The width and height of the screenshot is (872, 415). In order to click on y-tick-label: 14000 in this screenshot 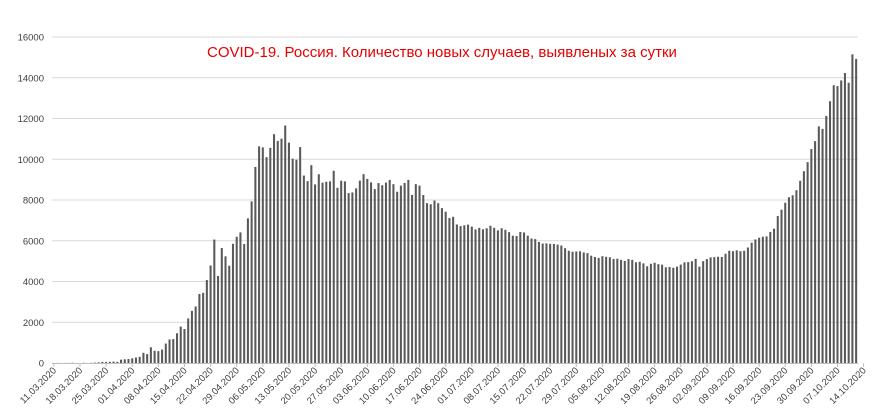, I will do `click(31, 78)`.